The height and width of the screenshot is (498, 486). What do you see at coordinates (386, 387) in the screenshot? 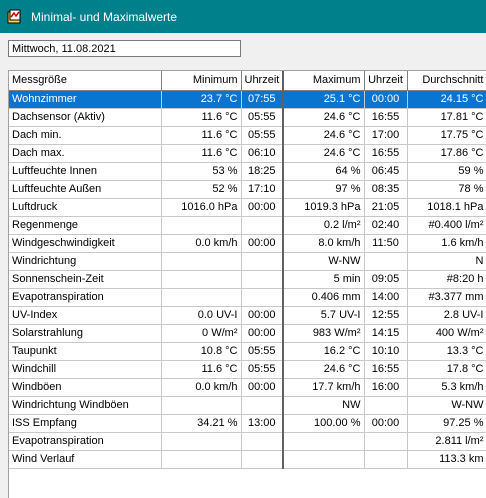
I see `cell-max-time: 16:00` at bounding box center [386, 387].